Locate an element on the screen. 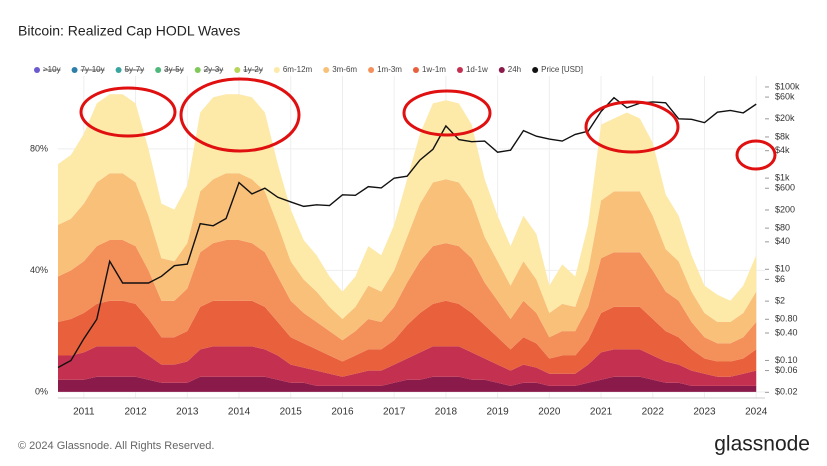  y2-tick-label: $0.02 is located at coordinates (786, 392).